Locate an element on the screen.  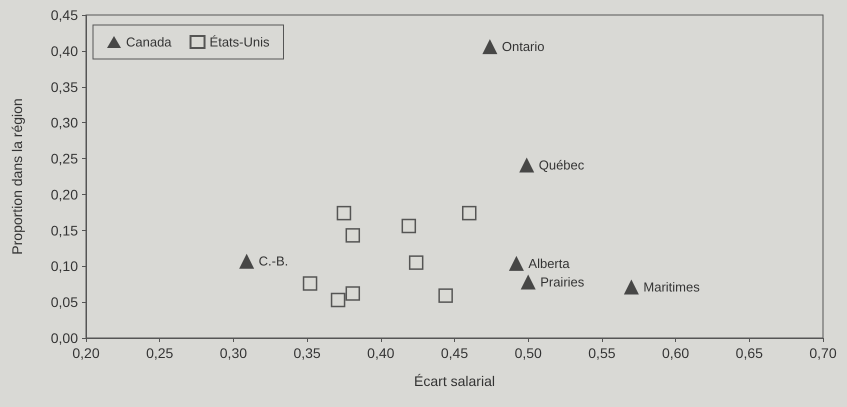
y-tick-label: 0,25 is located at coordinates (64, 158).